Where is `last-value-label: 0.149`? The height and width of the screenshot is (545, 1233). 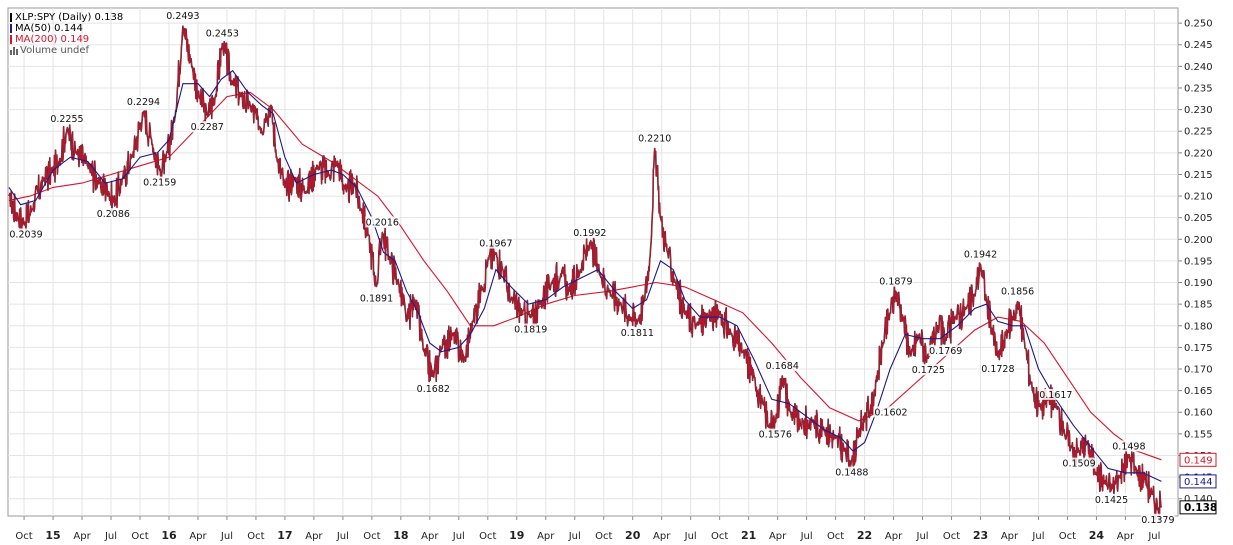 last-value-label: 0.149 is located at coordinates (1198, 460).